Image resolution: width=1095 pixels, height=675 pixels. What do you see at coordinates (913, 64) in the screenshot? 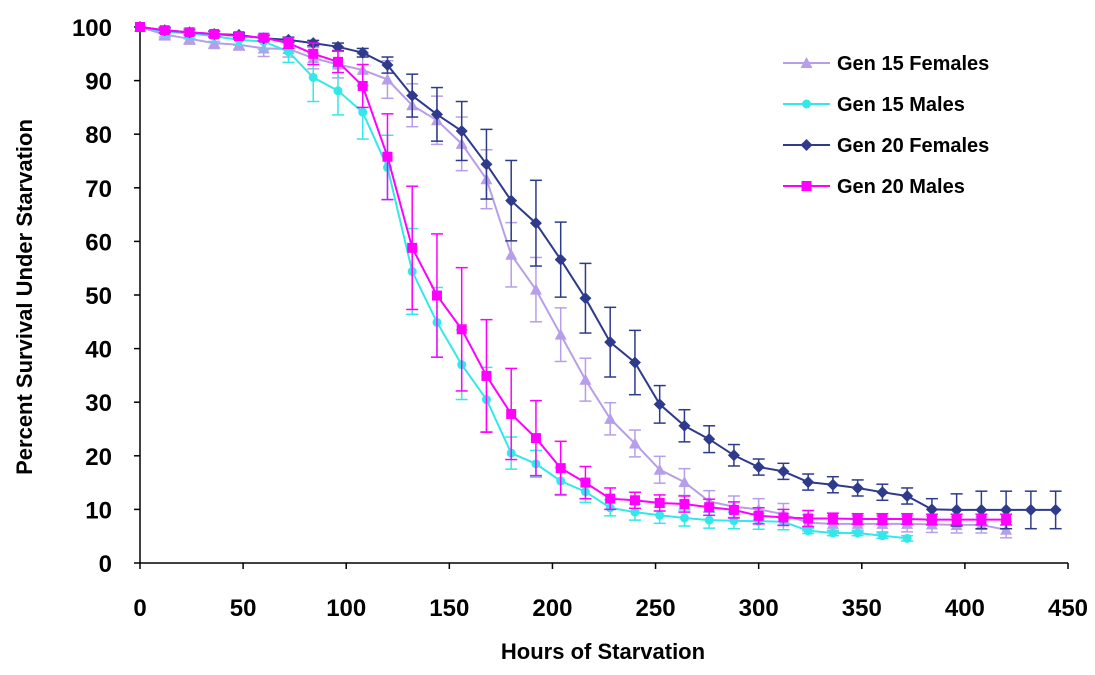
I see `legend-label: Gen 15 Females` at bounding box center [913, 64].